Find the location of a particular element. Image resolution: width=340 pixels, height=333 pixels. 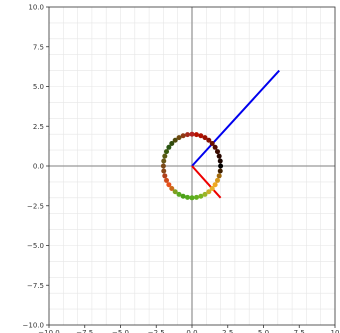

x-tick-label: 2.5 is located at coordinates (227, 331).